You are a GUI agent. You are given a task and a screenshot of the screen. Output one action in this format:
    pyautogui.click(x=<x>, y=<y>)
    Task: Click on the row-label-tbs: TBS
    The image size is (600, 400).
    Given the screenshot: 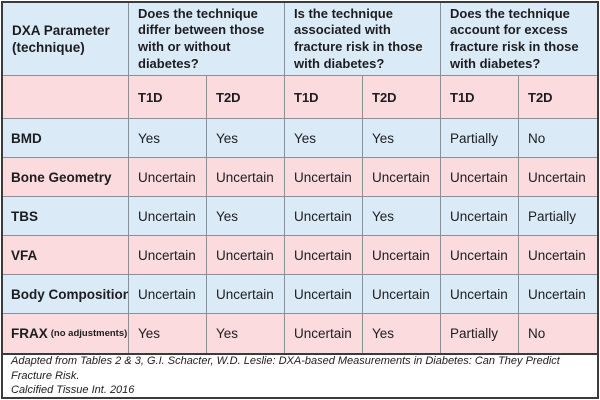 What is the action you would take?
    pyautogui.click(x=66, y=216)
    